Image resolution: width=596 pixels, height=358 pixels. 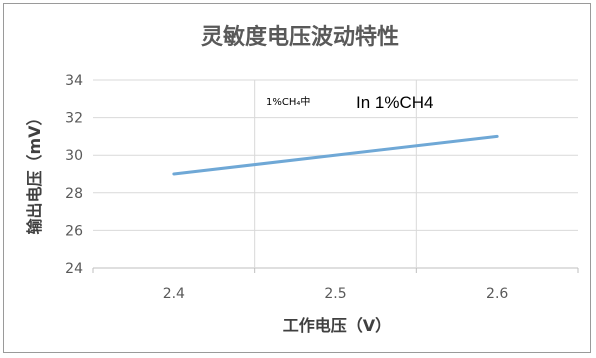 What do you see at coordinates (74, 81) in the screenshot?
I see `y-tick-label: 34` at bounding box center [74, 81].